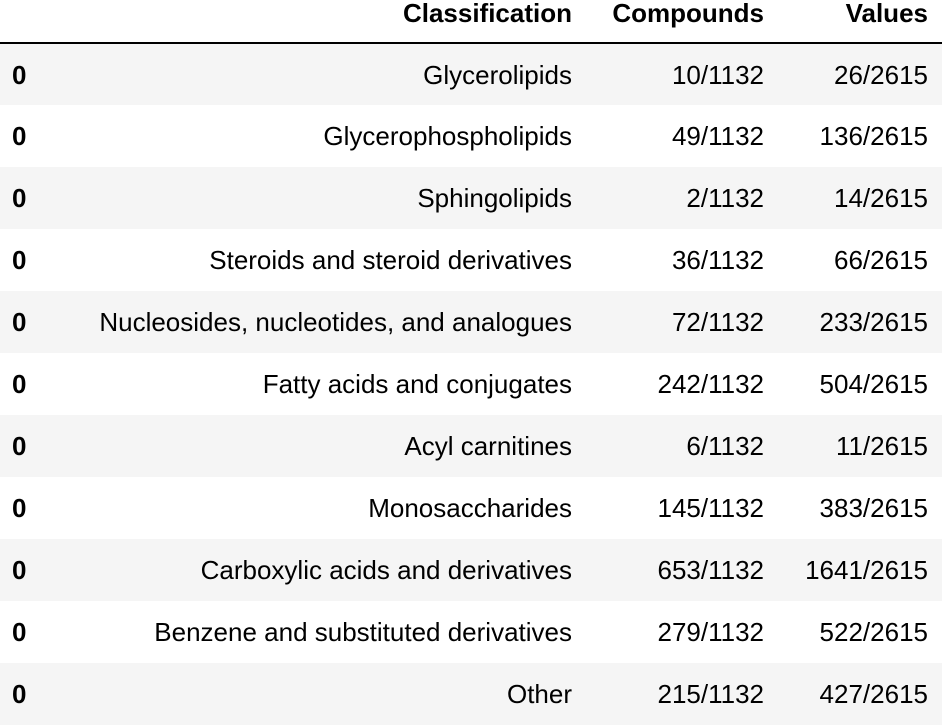  I want to click on table-row: 0 Glycerolipids 10/1132 26/2615, so click(471, 74).